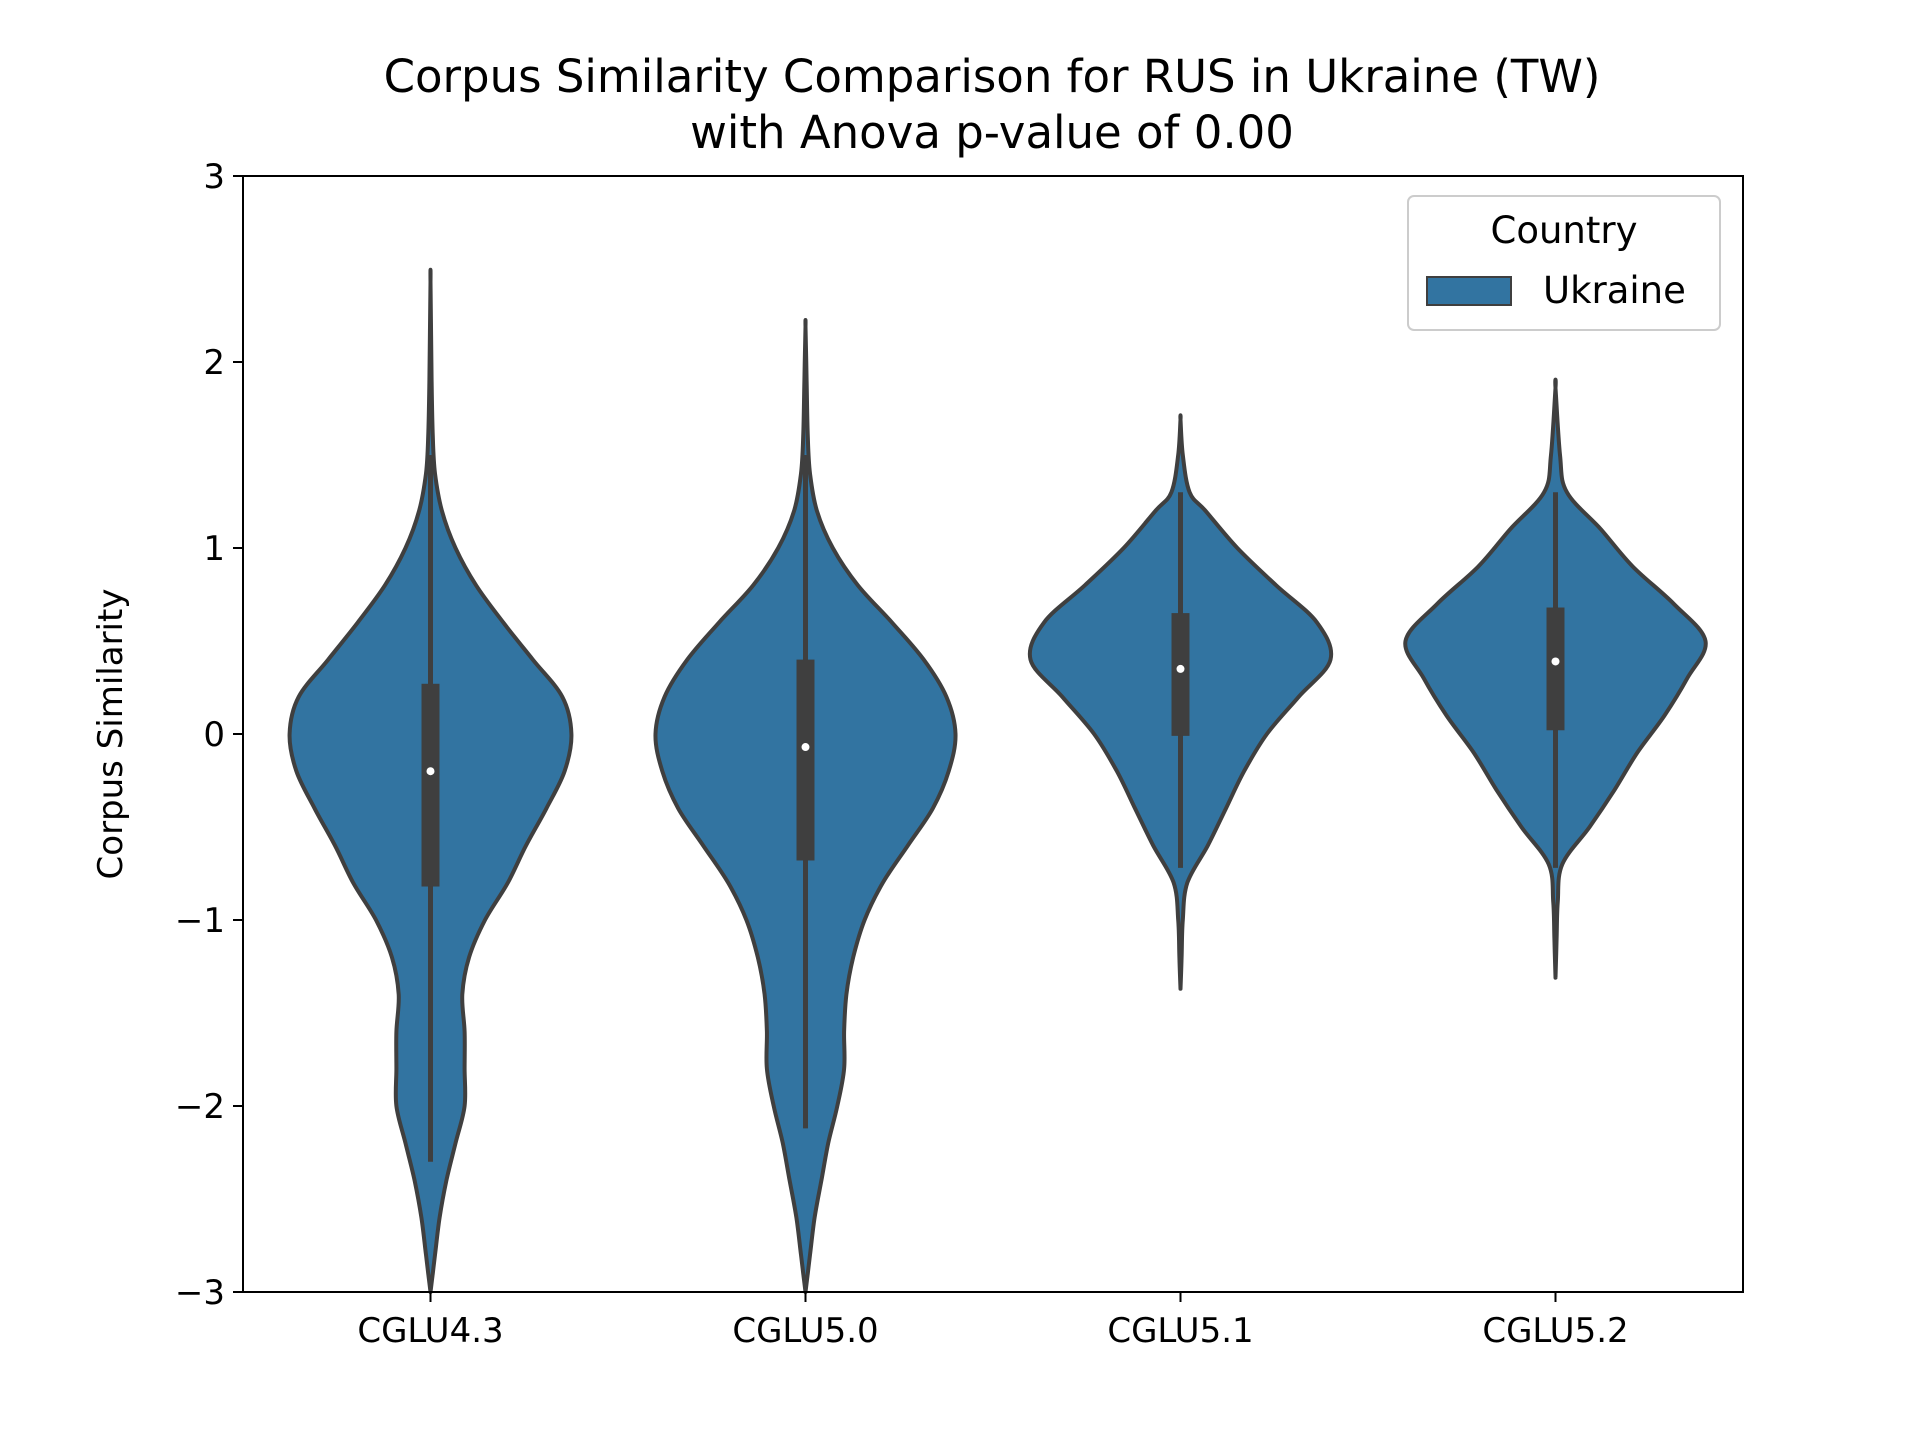  I want to click on y-tick-label: −2, so click(200, 1107).